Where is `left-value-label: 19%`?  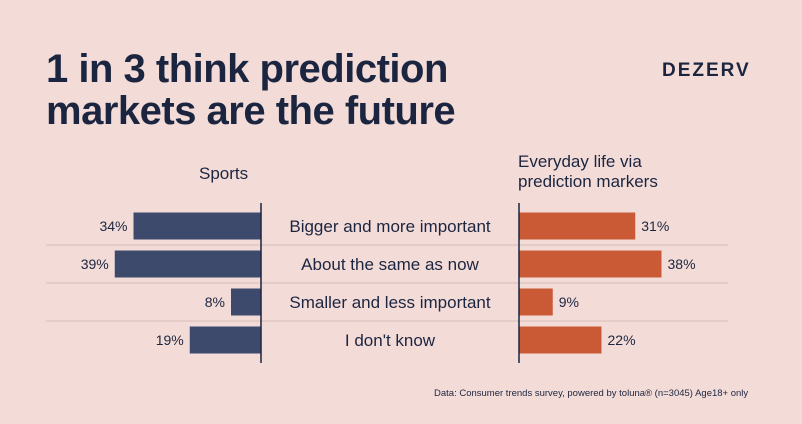 left-value-label: 19% is located at coordinates (170, 340).